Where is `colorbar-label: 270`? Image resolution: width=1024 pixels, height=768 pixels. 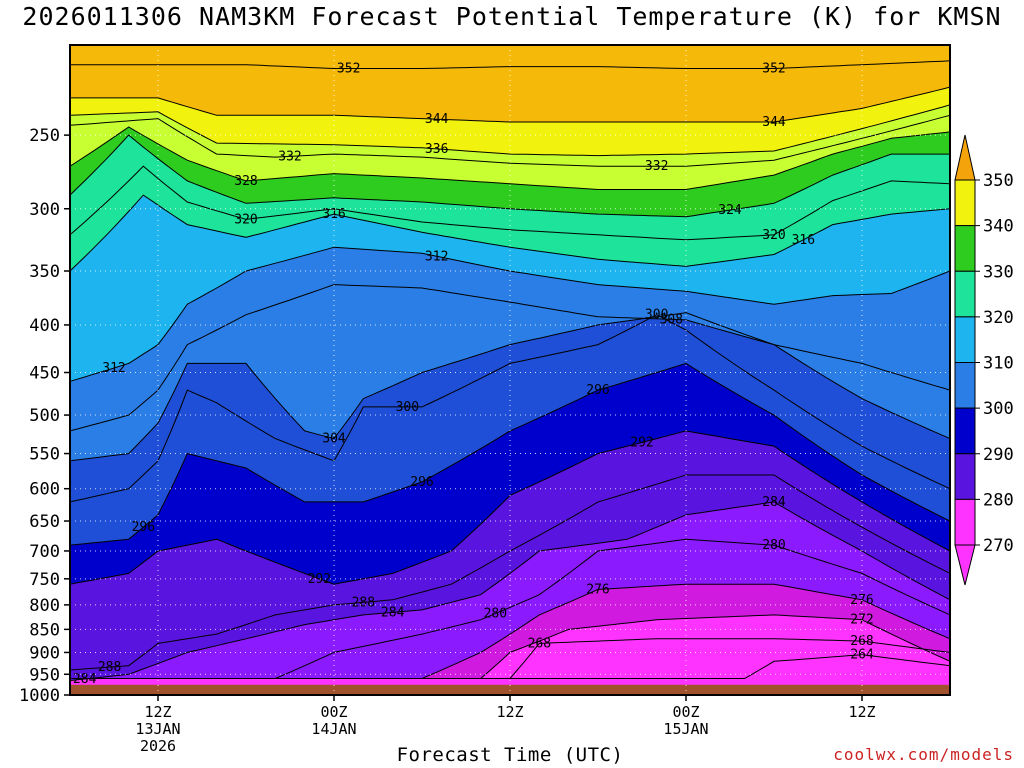
colorbar-label: 270 is located at coordinates (998, 546).